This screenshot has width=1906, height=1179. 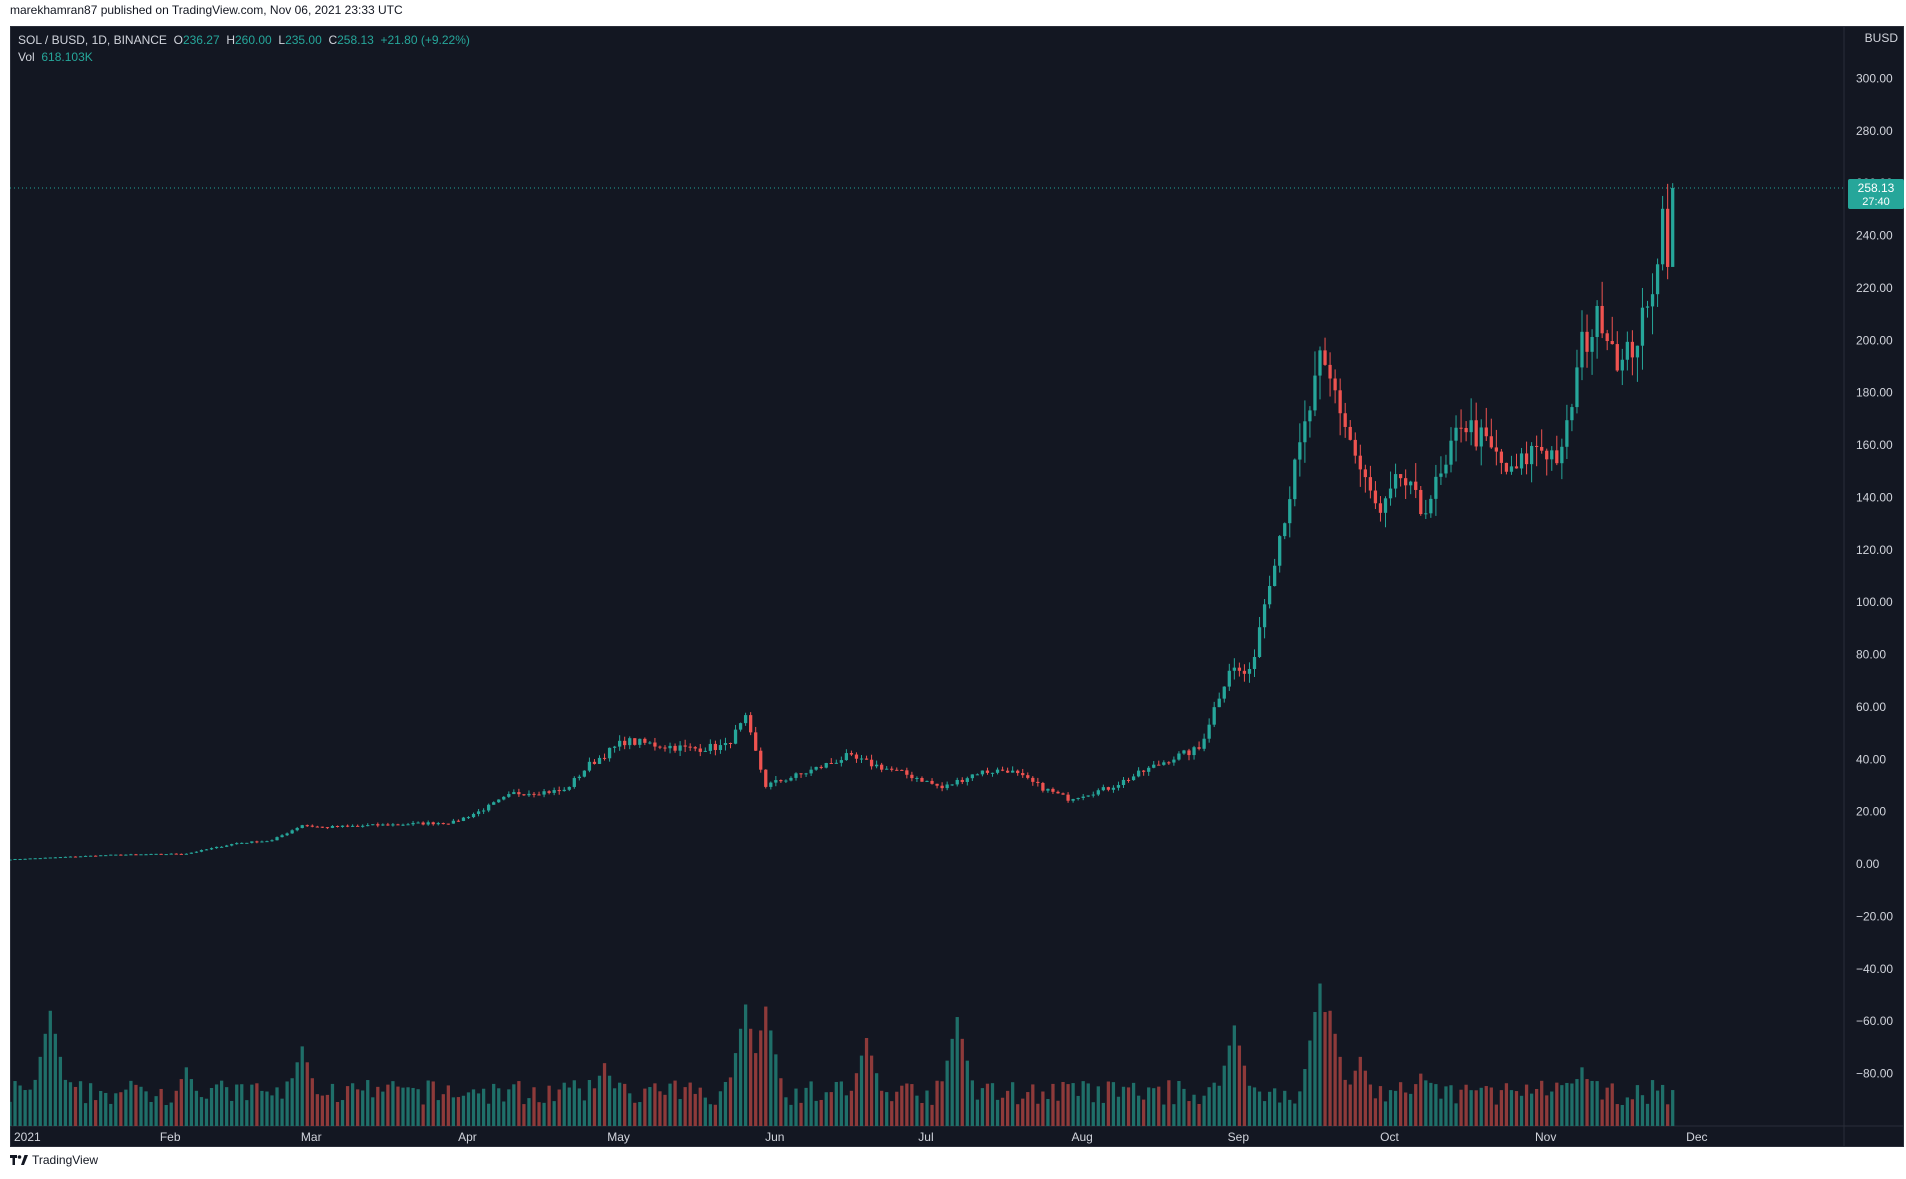 I want to click on symbol-label: SOL / BUSD, 1D, BINANCE, so click(x=92, y=40).